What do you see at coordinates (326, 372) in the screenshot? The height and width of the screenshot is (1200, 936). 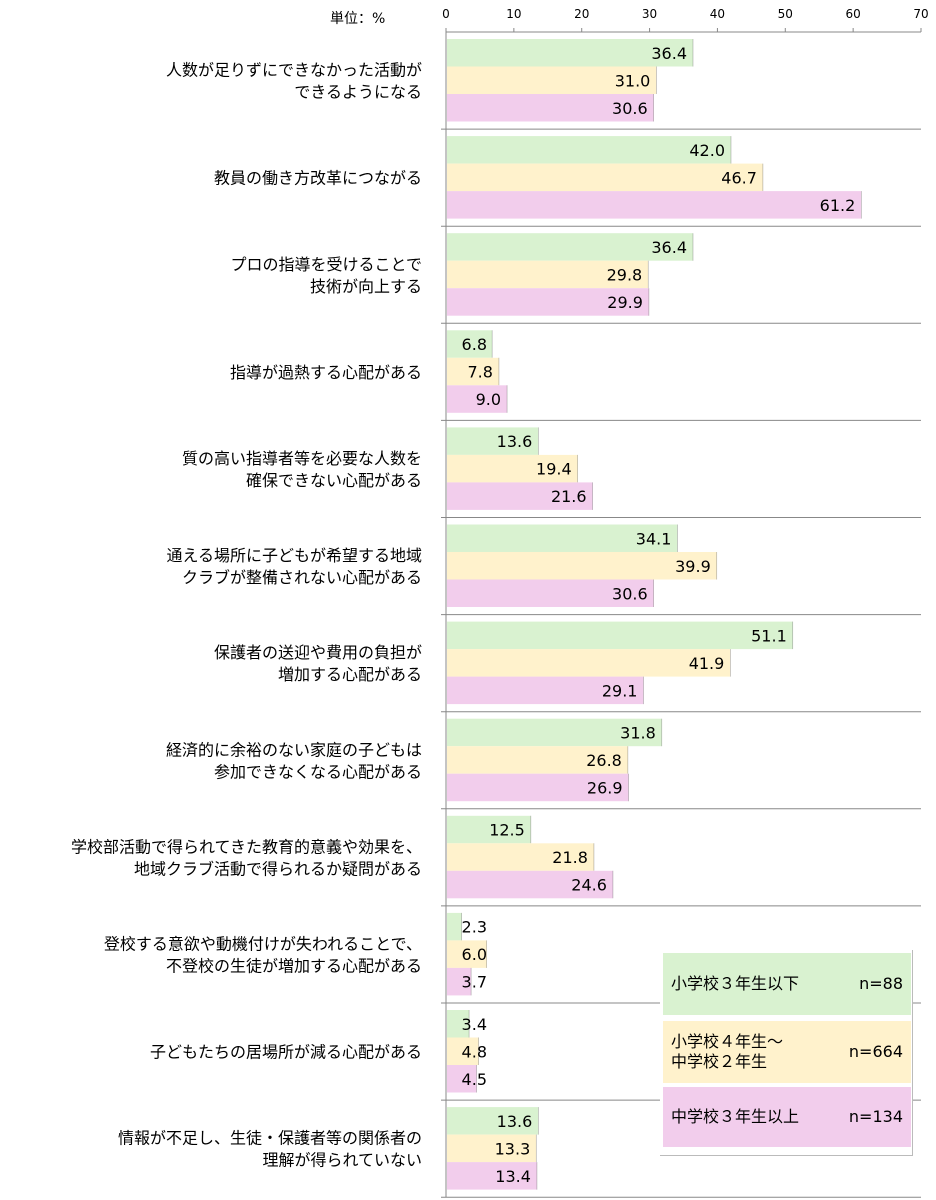 I see `category-label: 指導が過熱する心配がある` at bounding box center [326, 372].